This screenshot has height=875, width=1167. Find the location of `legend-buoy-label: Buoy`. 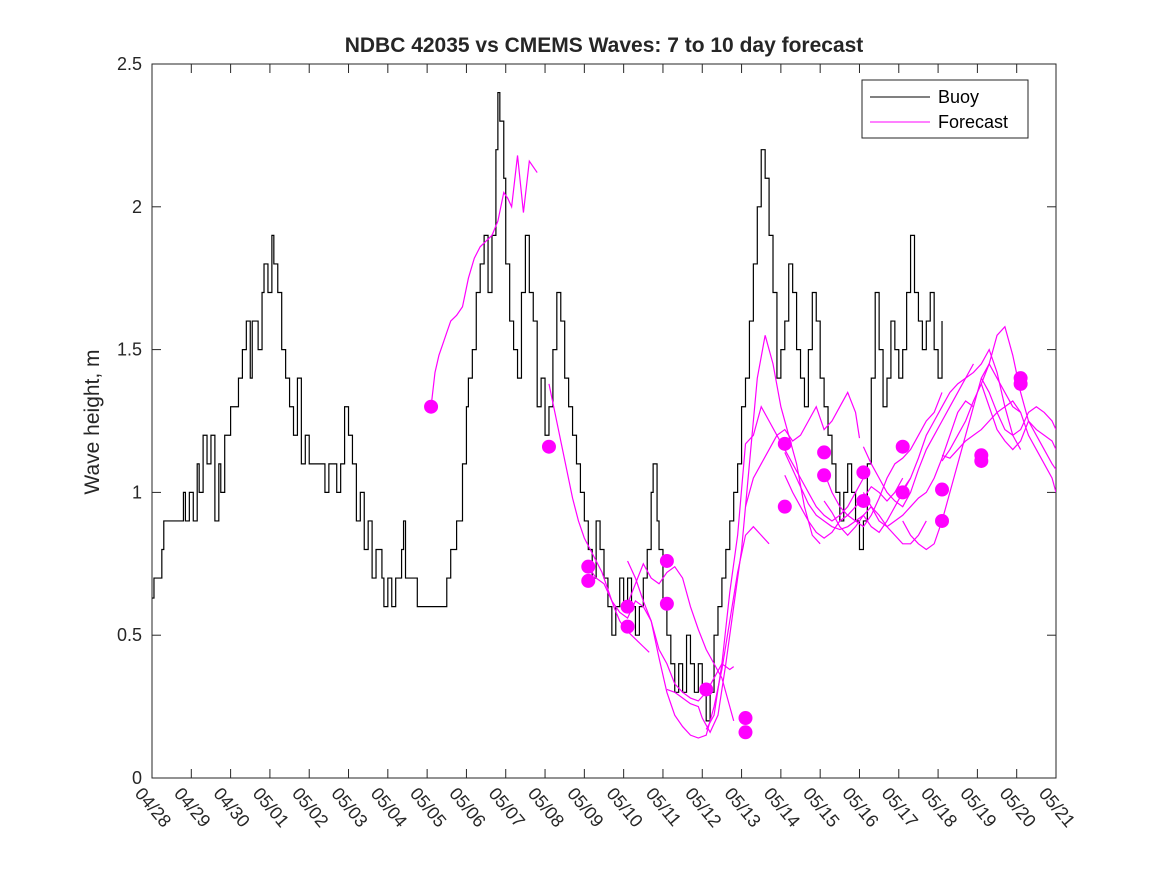

legend-buoy-label: Buoy is located at coordinates (958, 97).